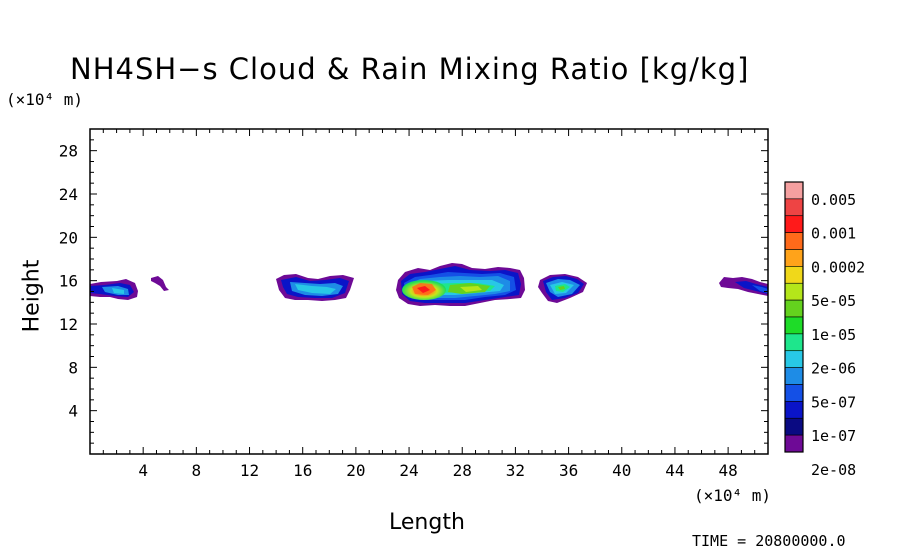 The width and height of the screenshot is (904, 550). What do you see at coordinates (68, 237) in the screenshot?
I see `y-tick-label: 20` at bounding box center [68, 237].